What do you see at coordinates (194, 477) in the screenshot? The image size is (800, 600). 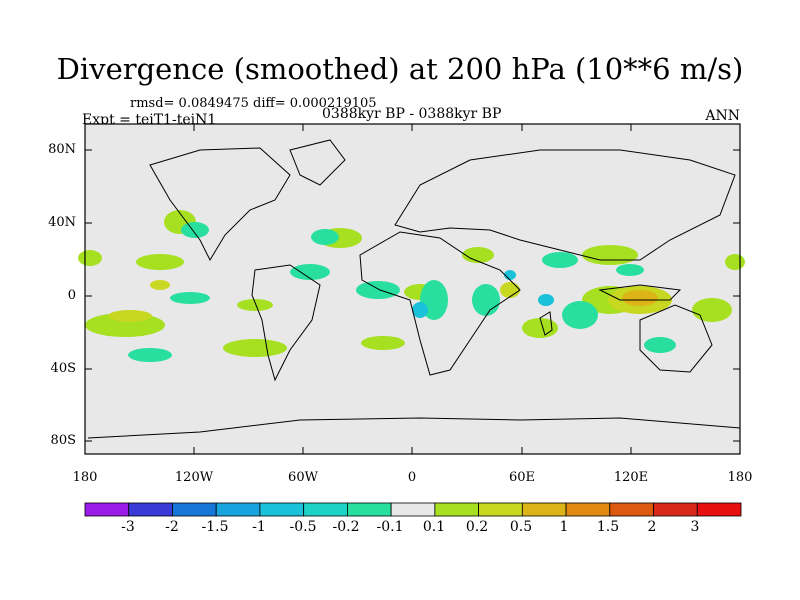 I see `lon-label-120w: 120W` at bounding box center [194, 477].